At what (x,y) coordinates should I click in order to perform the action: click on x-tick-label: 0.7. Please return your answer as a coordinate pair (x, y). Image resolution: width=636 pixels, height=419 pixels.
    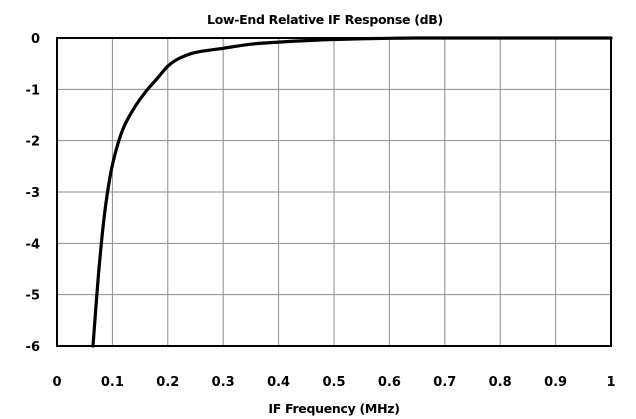
    Looking at the image, I should click on (444, 382).